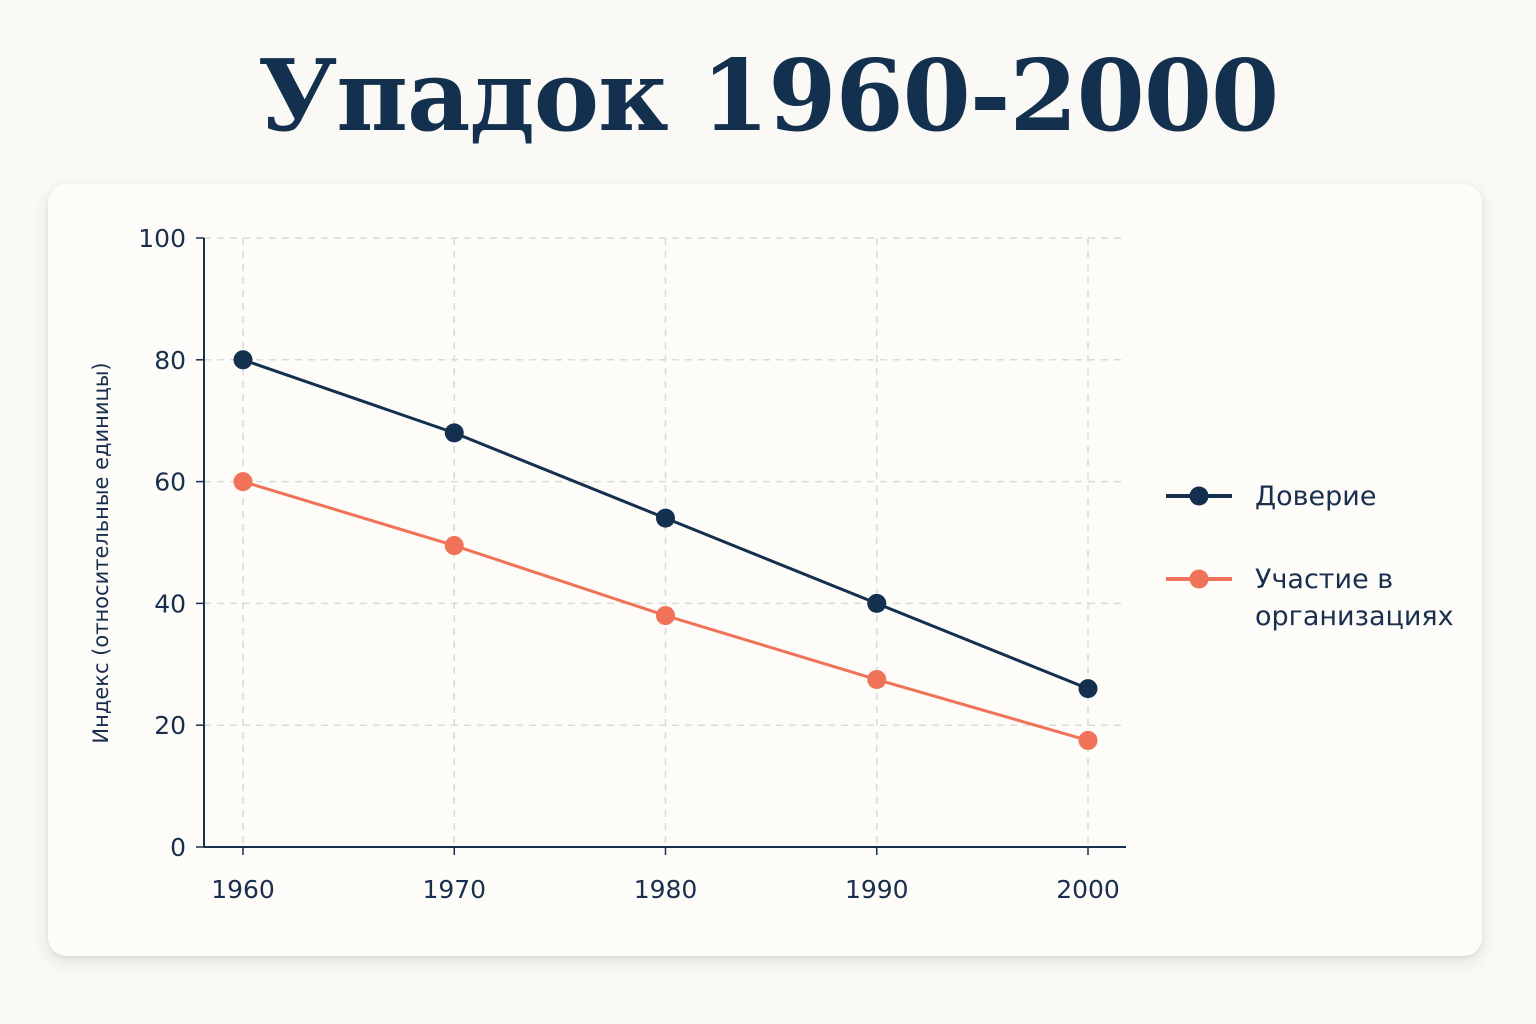  Describe the element at coordinates (170, 603) in the screenshot. I see `y-tick-label: 40` at that location.